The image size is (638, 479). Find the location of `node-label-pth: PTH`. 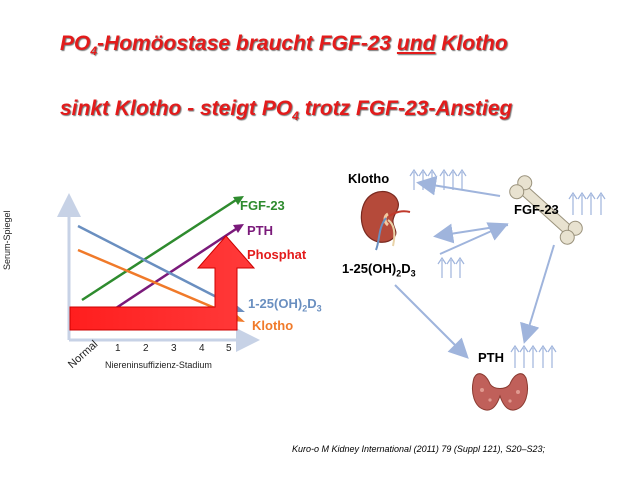

node-label-pth: PTH is located at coordinates (491, 357).